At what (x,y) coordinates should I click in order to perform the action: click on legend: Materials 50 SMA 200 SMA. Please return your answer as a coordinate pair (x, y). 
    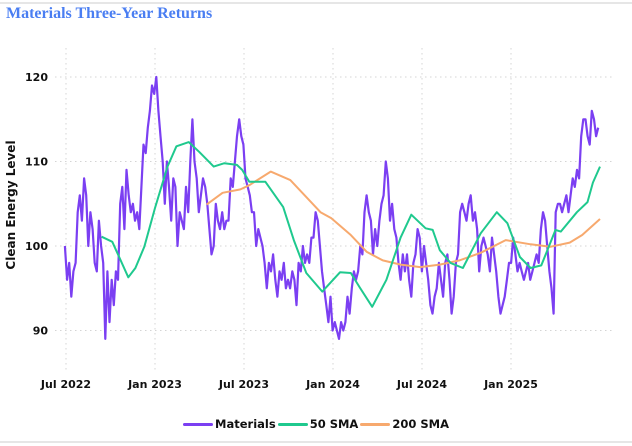
    Looking at the image, I should click on (316, 424).